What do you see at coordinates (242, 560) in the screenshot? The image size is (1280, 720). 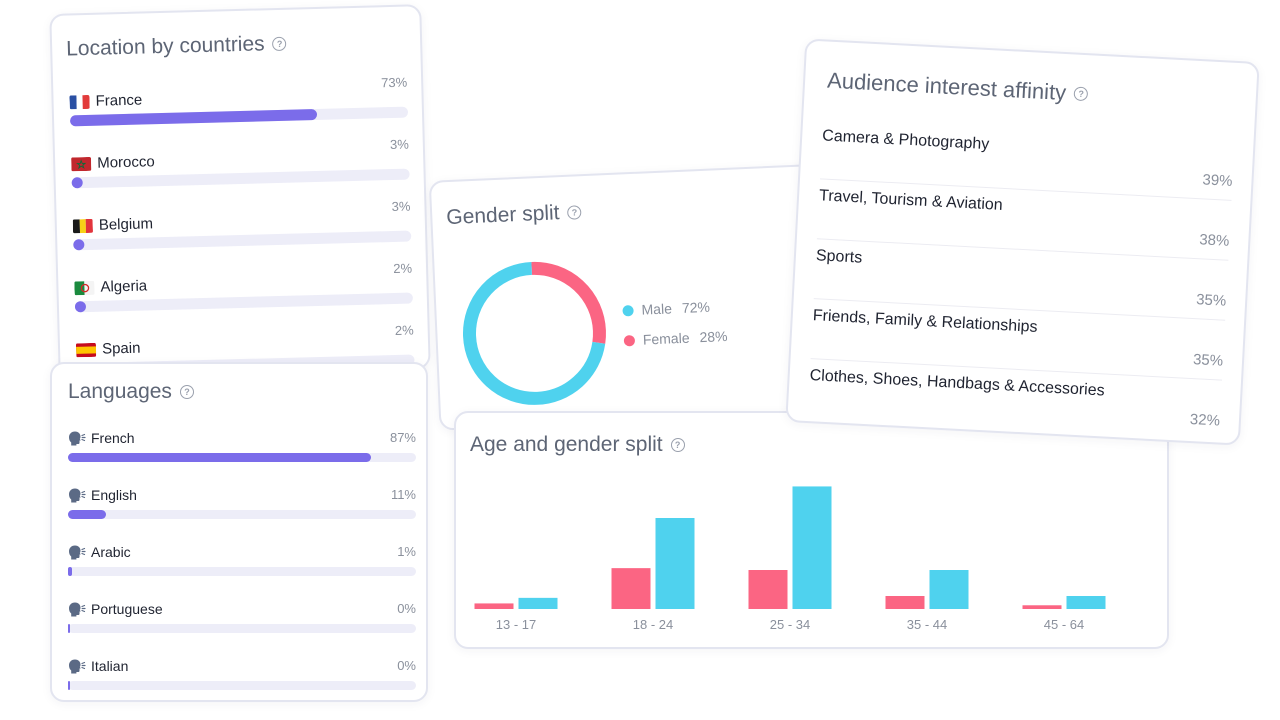 I see `language-row-arabic: Arabic 1%` at bounding box center [242, 560].